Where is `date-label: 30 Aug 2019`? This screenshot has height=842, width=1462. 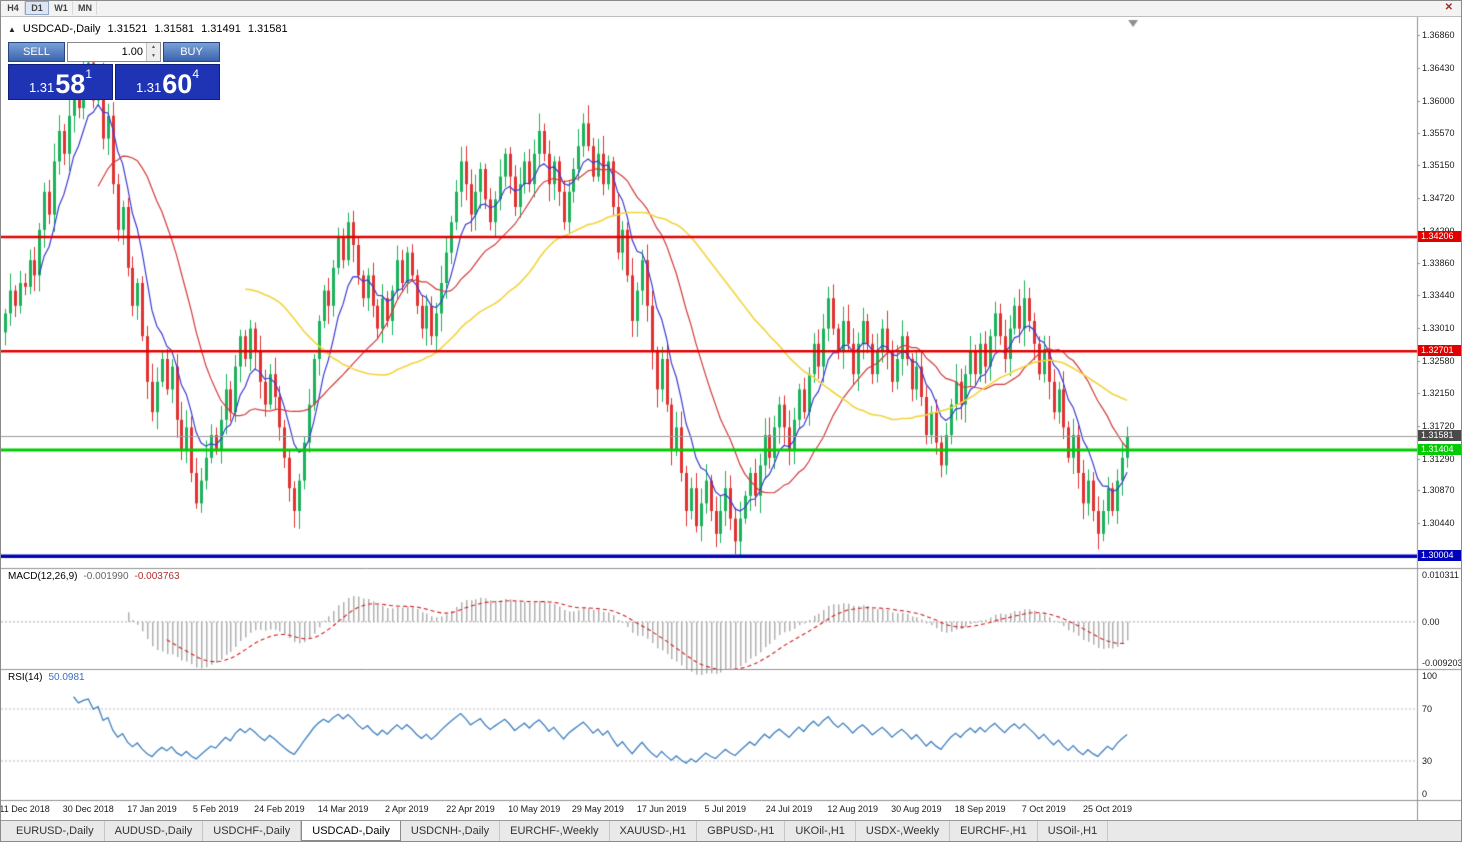 date-label: 30 Aug 2019 is located at coordinates (916, 809).